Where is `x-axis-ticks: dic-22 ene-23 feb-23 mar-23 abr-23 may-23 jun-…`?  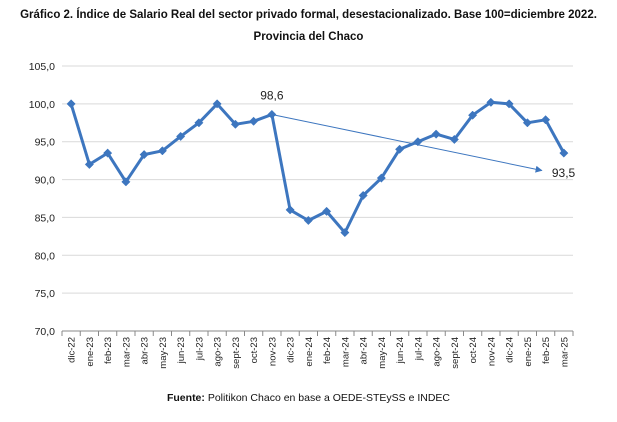
x-axis-ticks: dic-22 ene-23 feb-23 mar-23 abr-23 may-23 jun-… is located at coordinates (319, 353).